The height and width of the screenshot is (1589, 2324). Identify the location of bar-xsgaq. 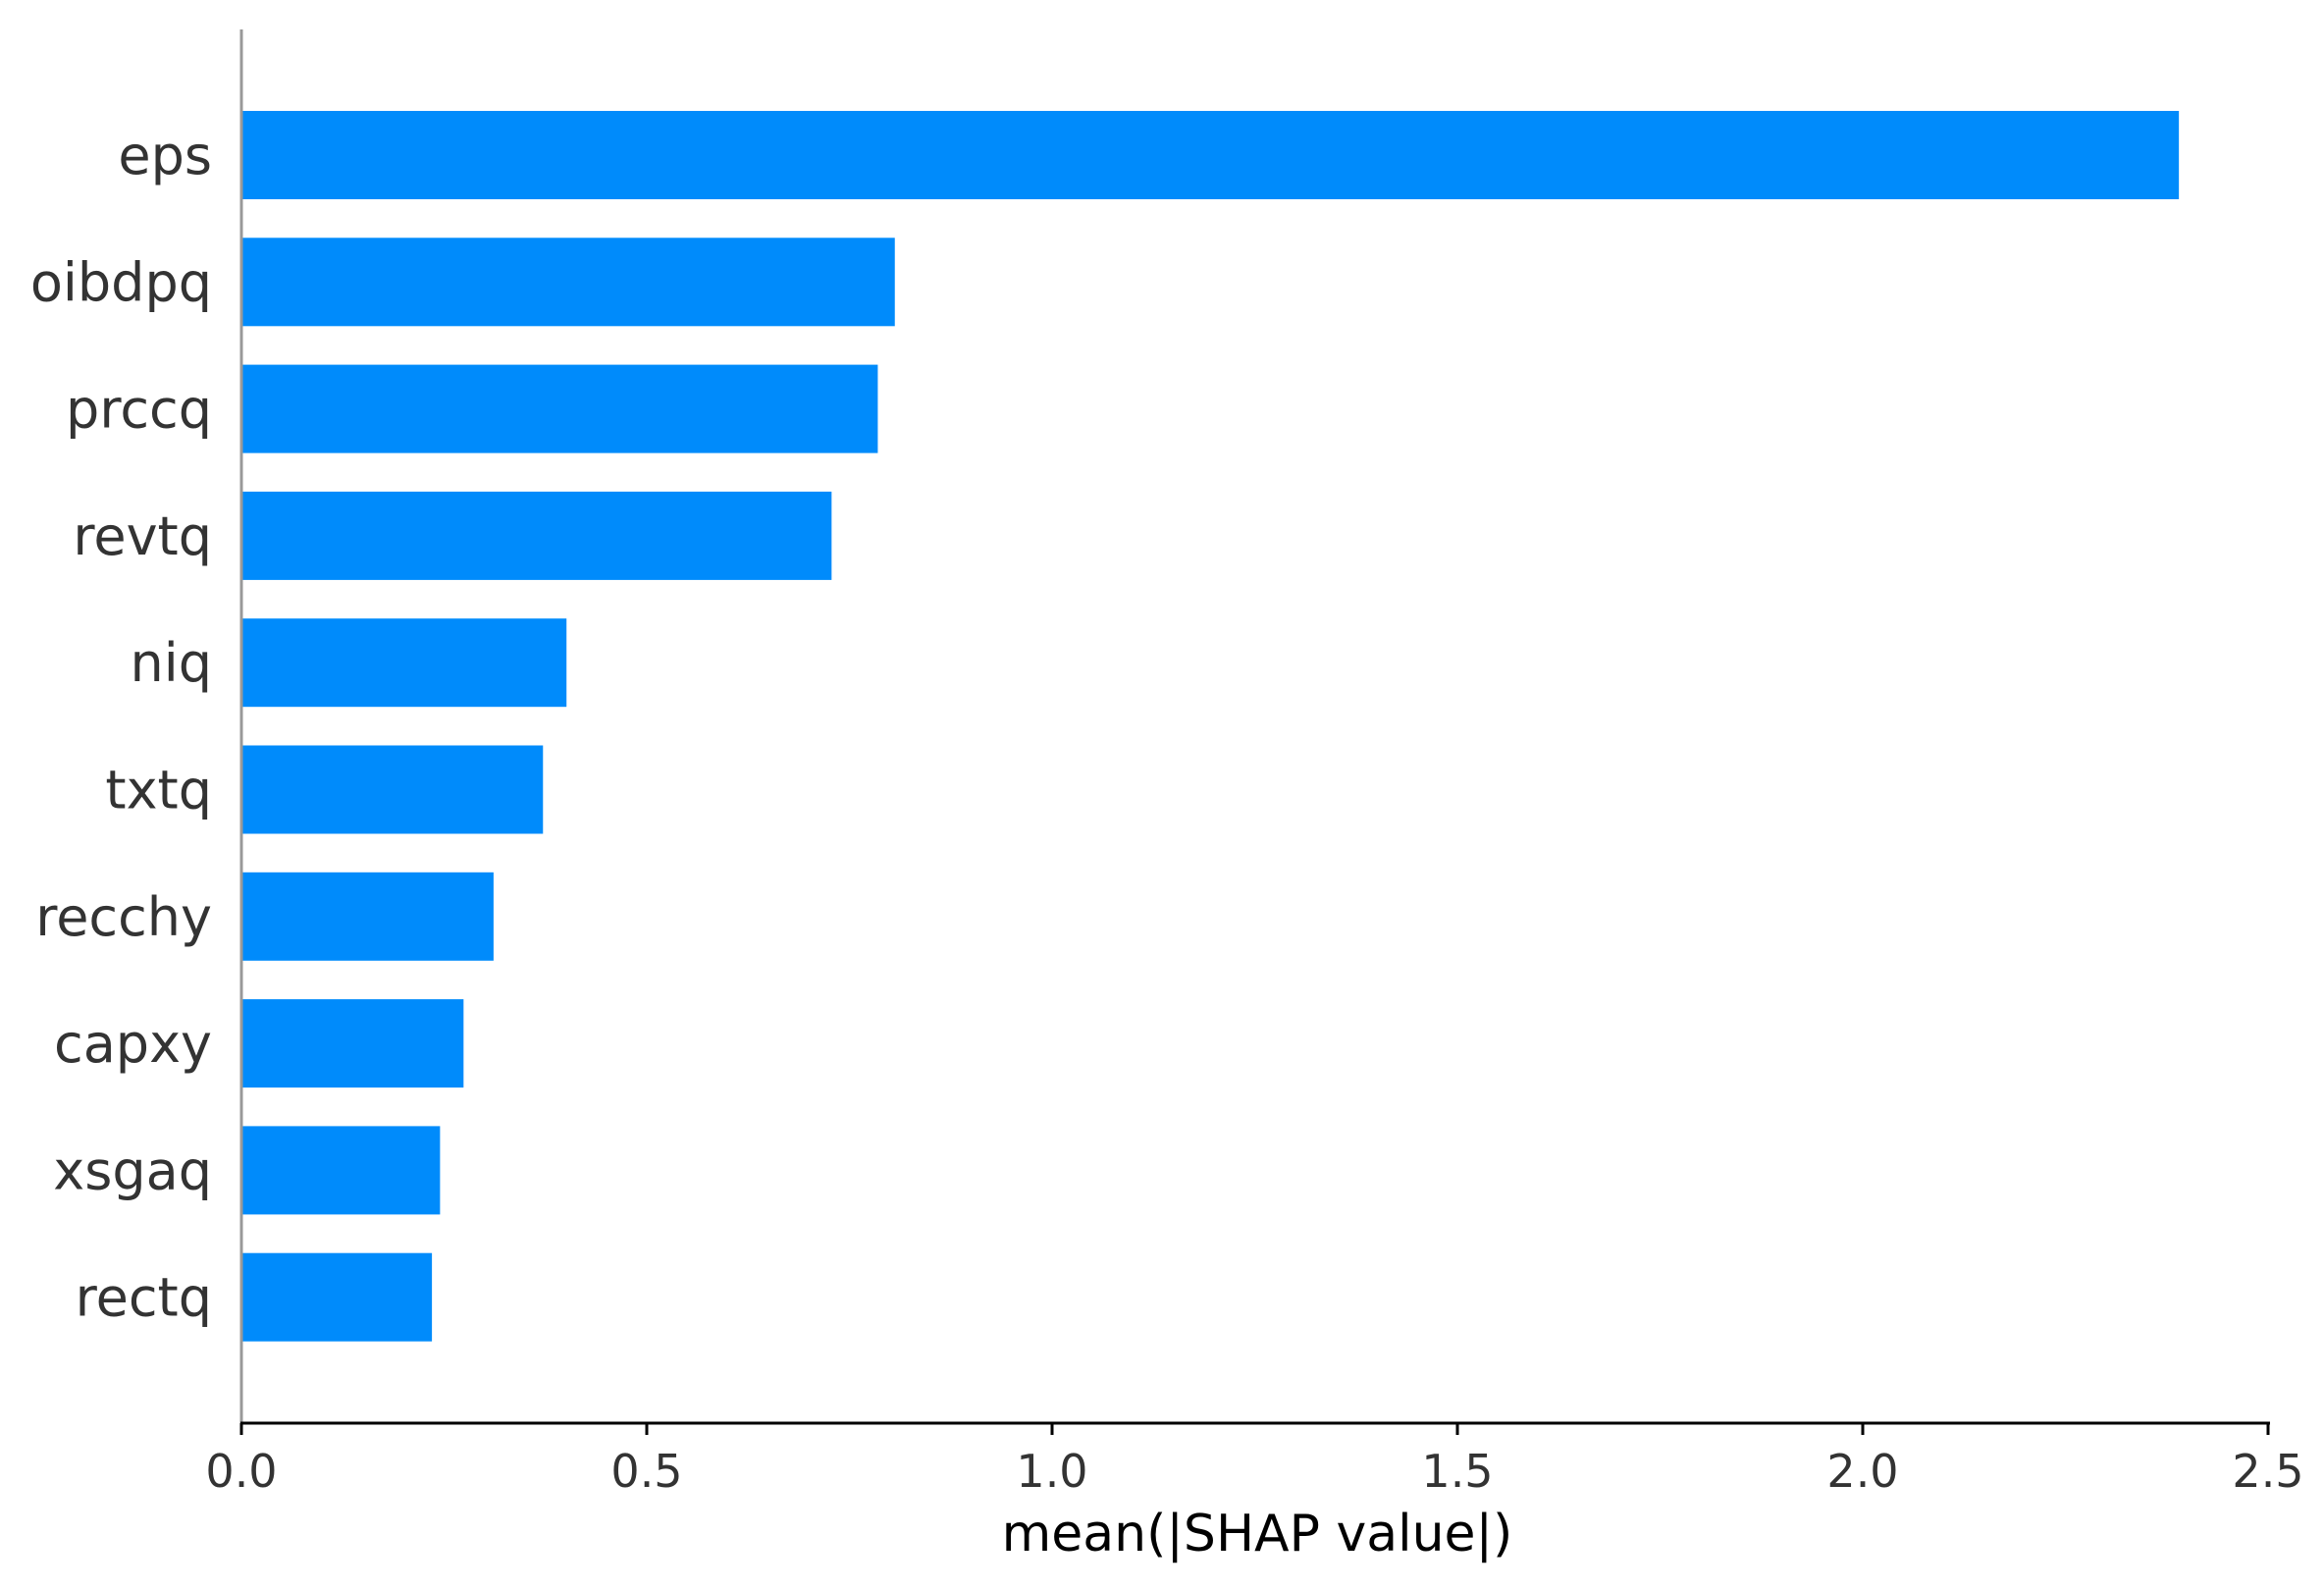
(341, 1171).